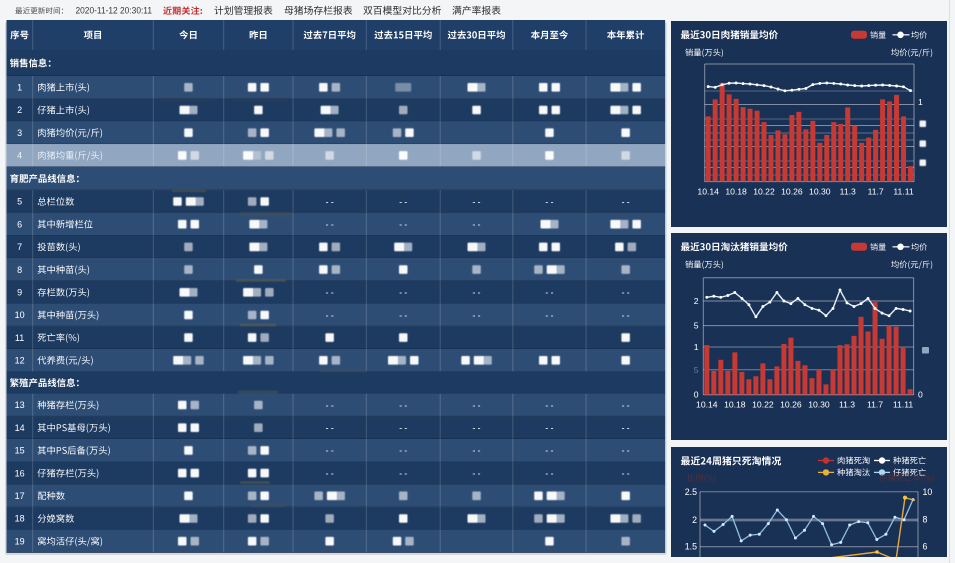 The image size is (955, 563). Describe the element at coordinates (691, 547) in the screenshot. I see `svg-text: 1.5` at that location.